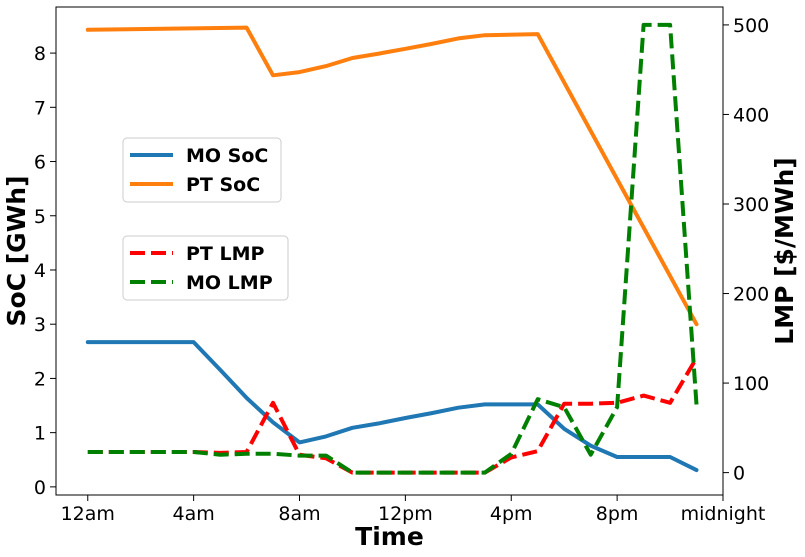 The width and height of the screenshot is (805, 557). What do you see at coordinates (751, 205) in the screenshot?
I see `y-right-tick-label: 300` at bounding box center [751, 205].